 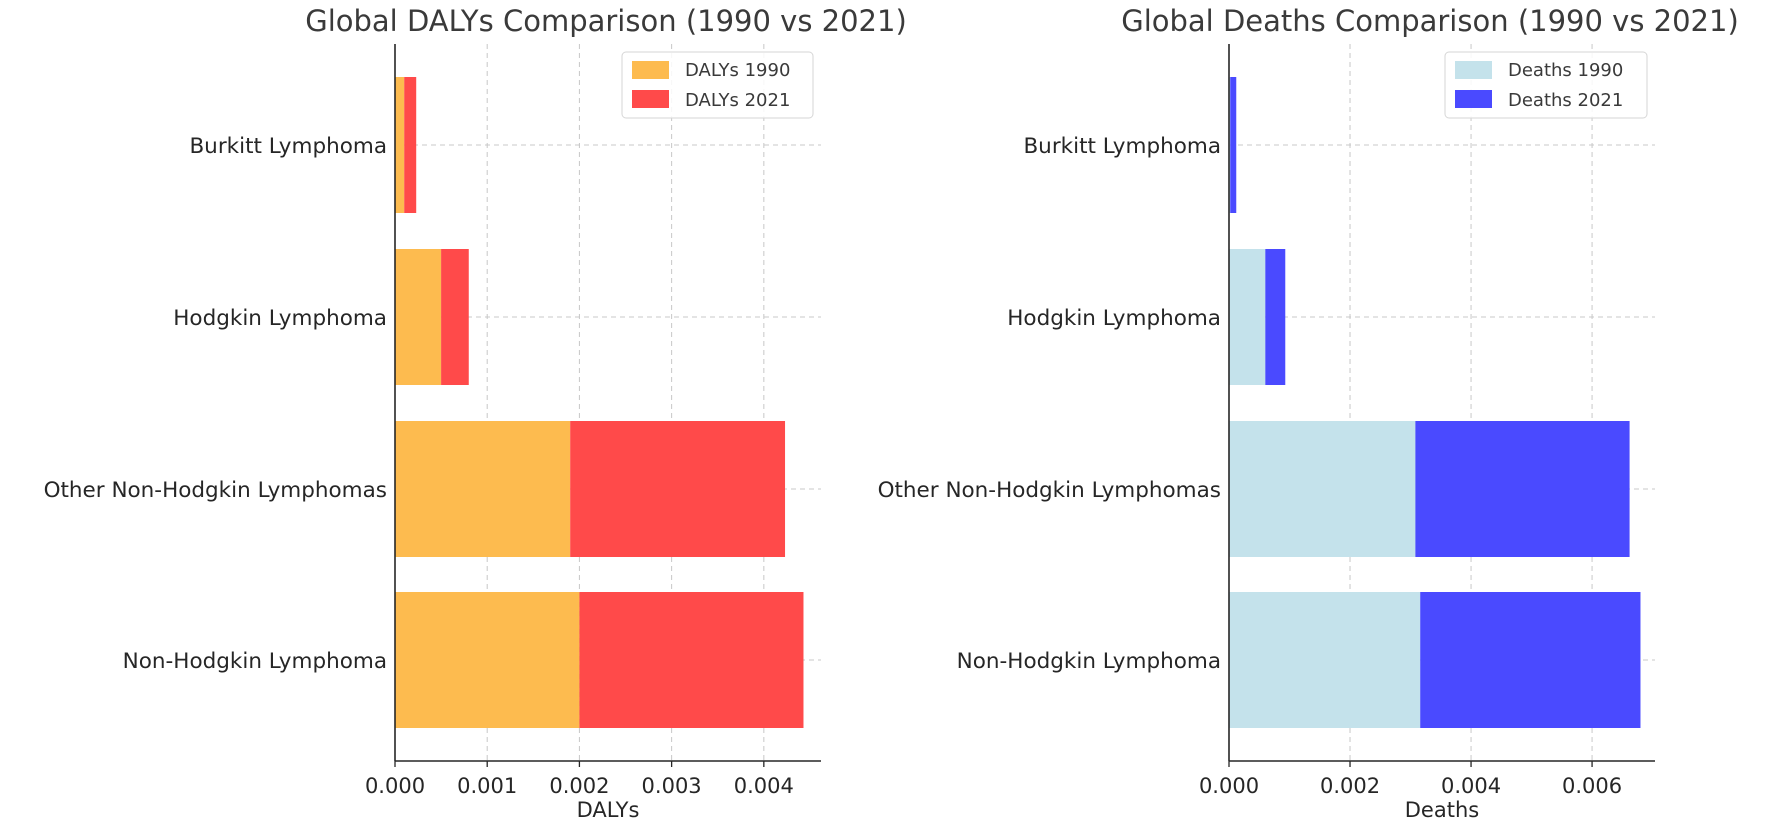 What do you see at coordinates (691, 660) in the screenshot?
I see `dalys-bar-dalys-2021-non-hodgkin-lymphoma` at bounding box center [691, 660].